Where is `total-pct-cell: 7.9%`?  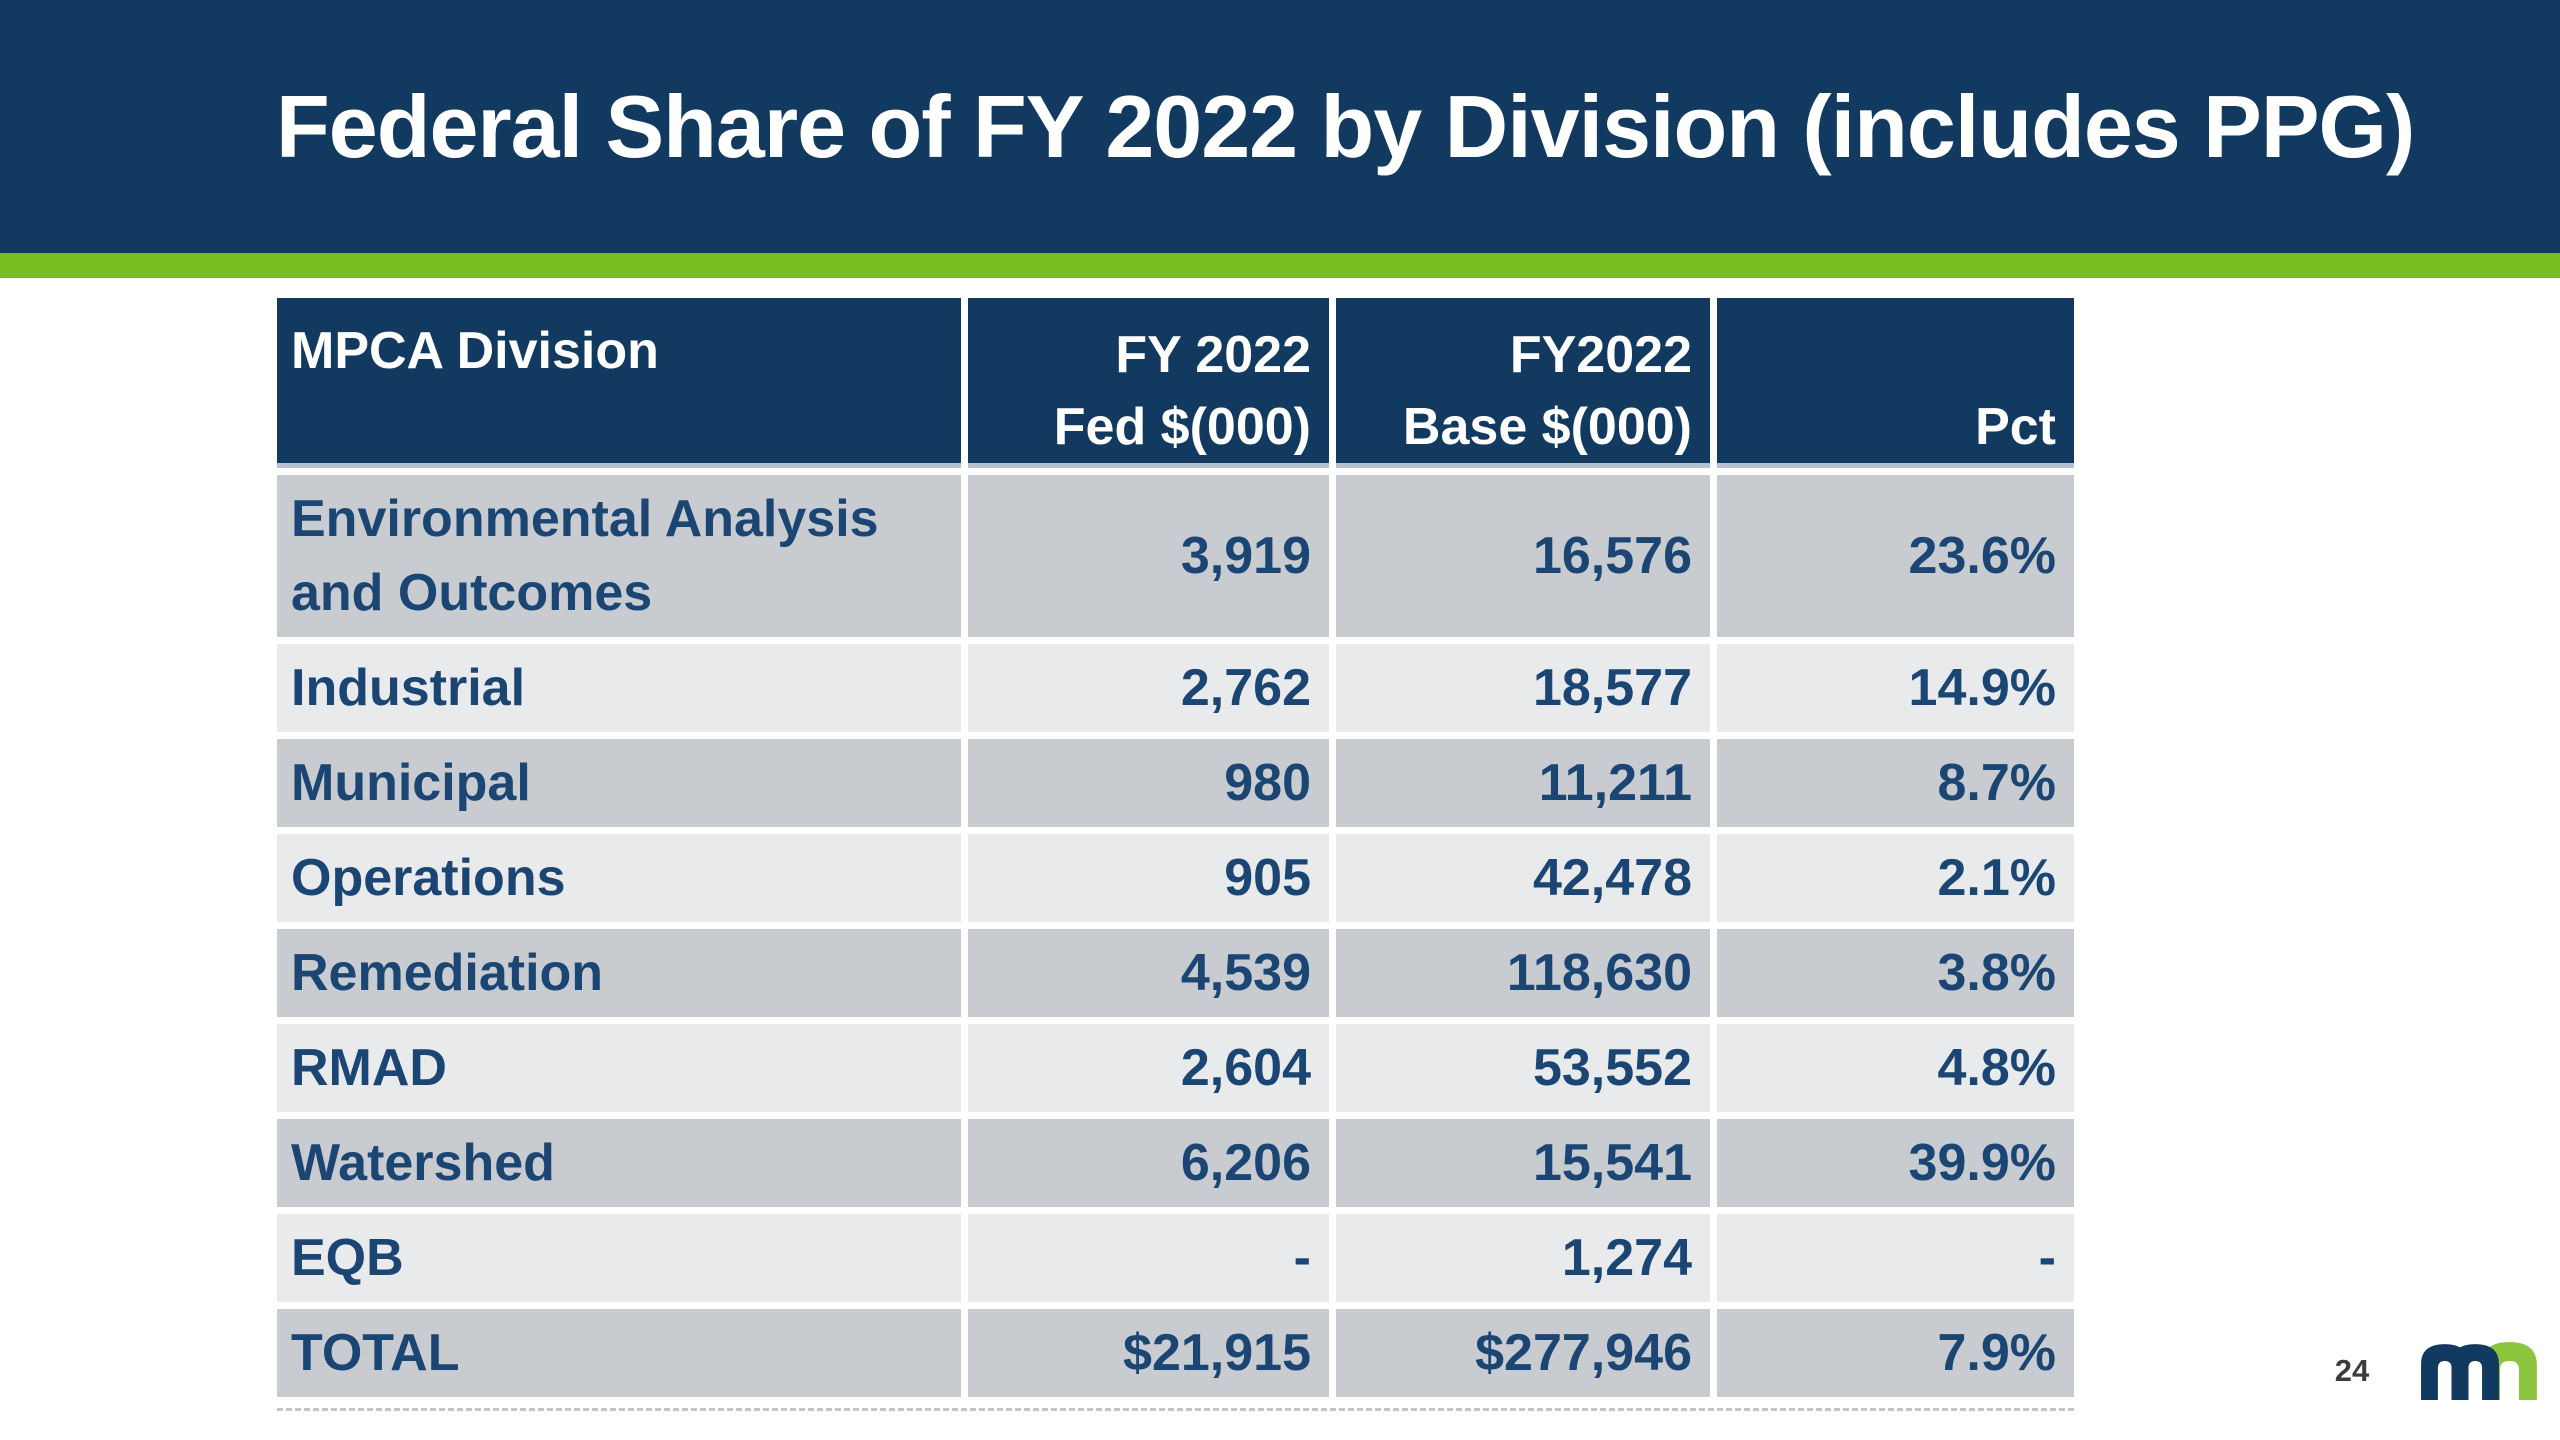
total-pct-cell: 7.9% is located at coordinates (1895, 1353).